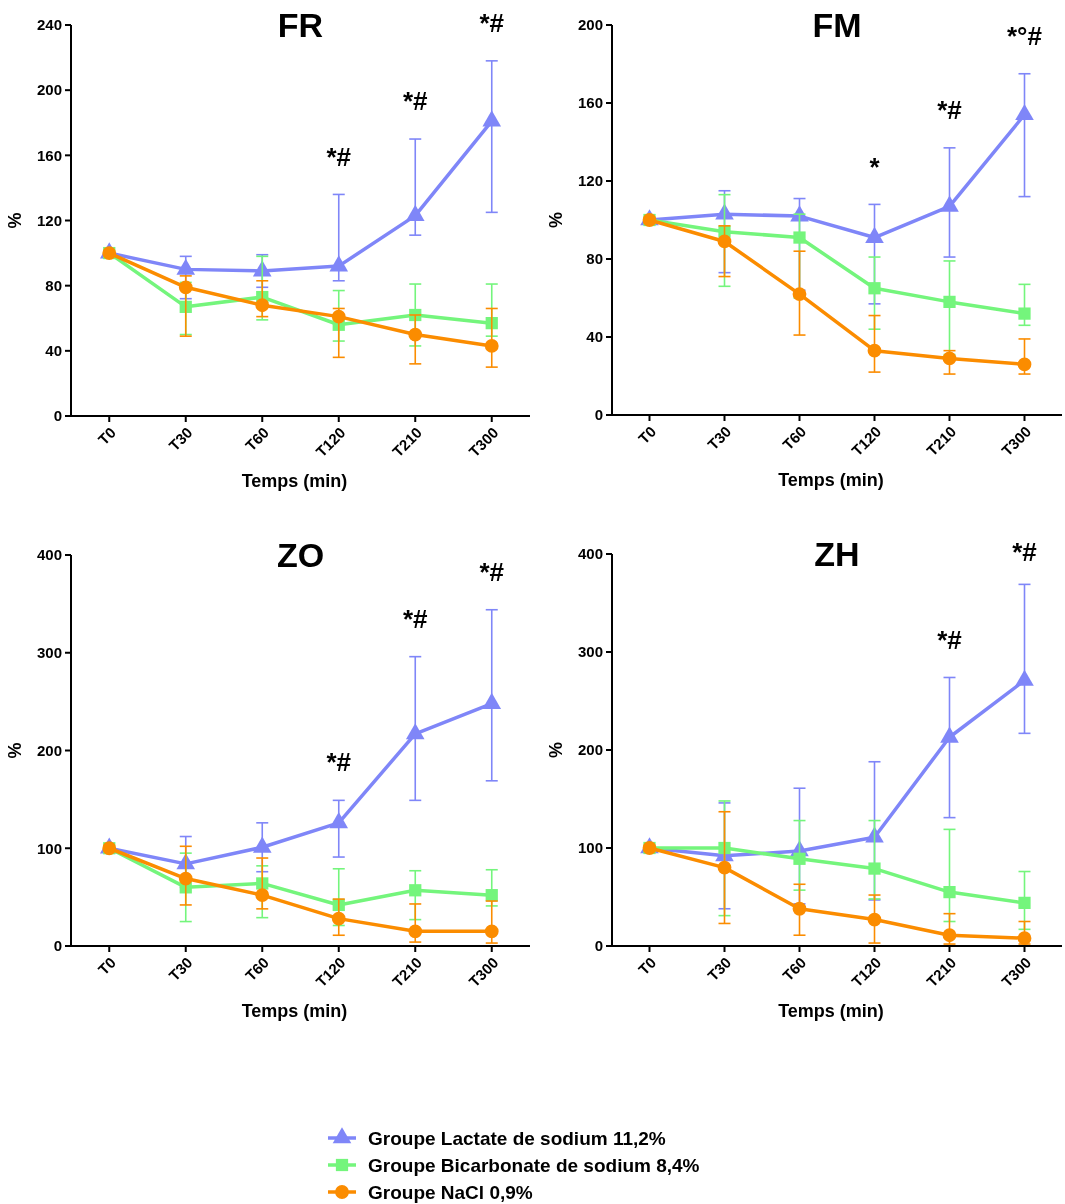  What do you see at coordinates (837, 554) in the screenshot?
I see `chart-title: ZH` at bounding box center [837, 554].